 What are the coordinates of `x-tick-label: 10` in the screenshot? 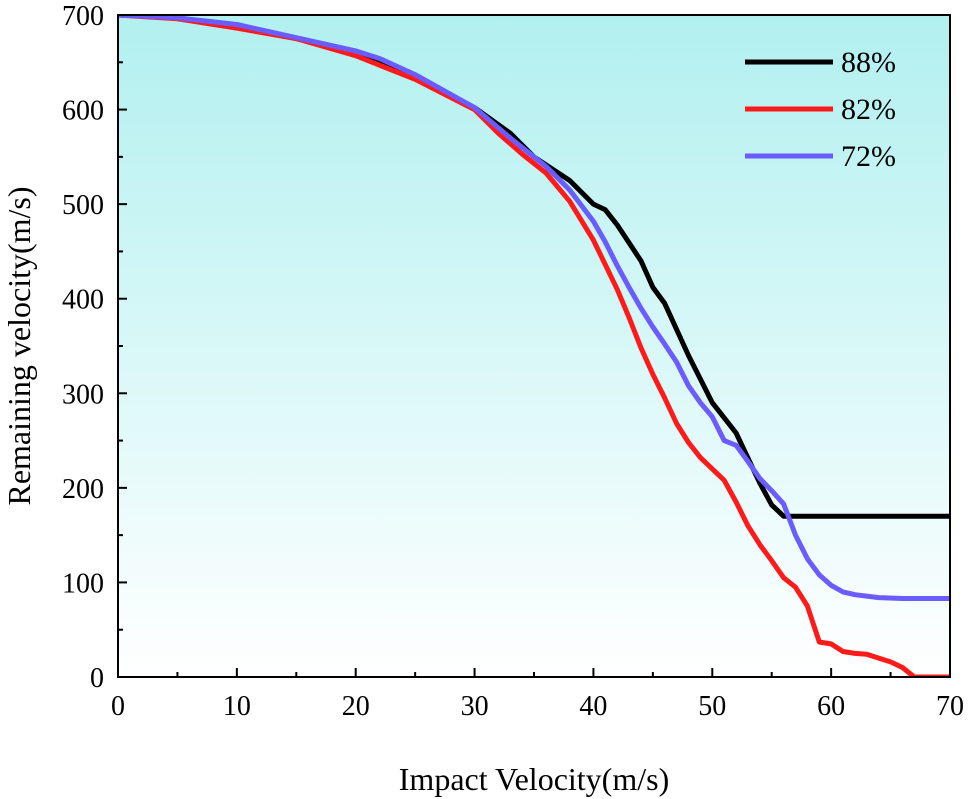 It's located at (237, 706).